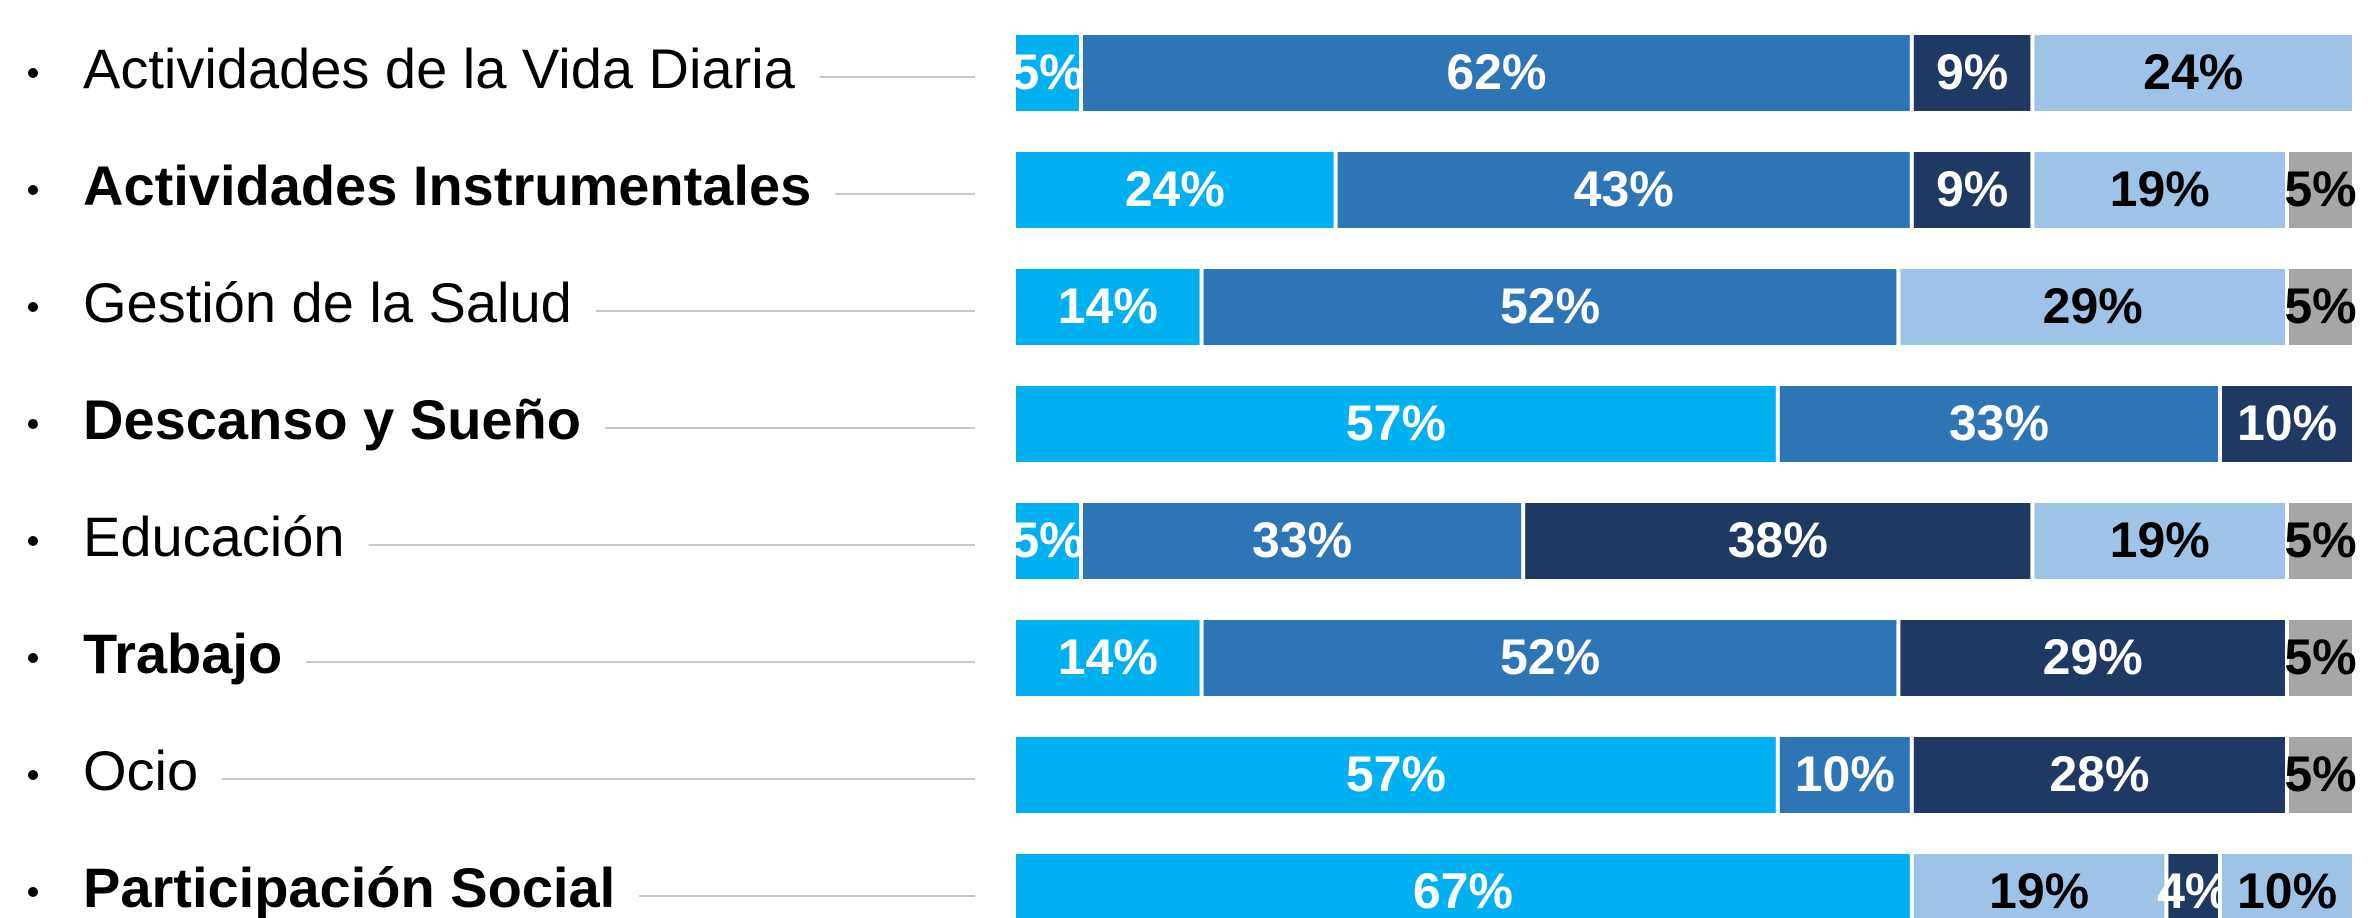  I want to click on category-label: Ocio, so click(140, 770).